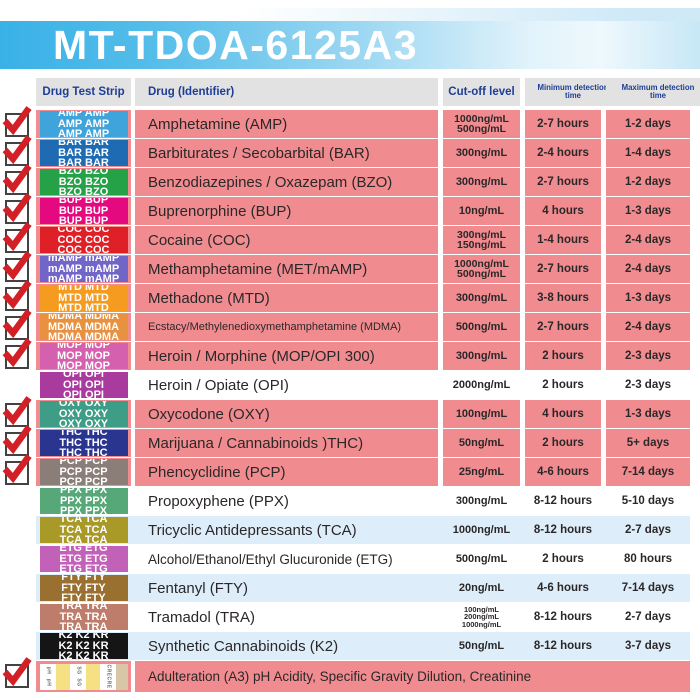  Describe the element at coordinates (481, 559) in the screenshot. I see `cutoff-level-cell: 500ng/mL` at that location.